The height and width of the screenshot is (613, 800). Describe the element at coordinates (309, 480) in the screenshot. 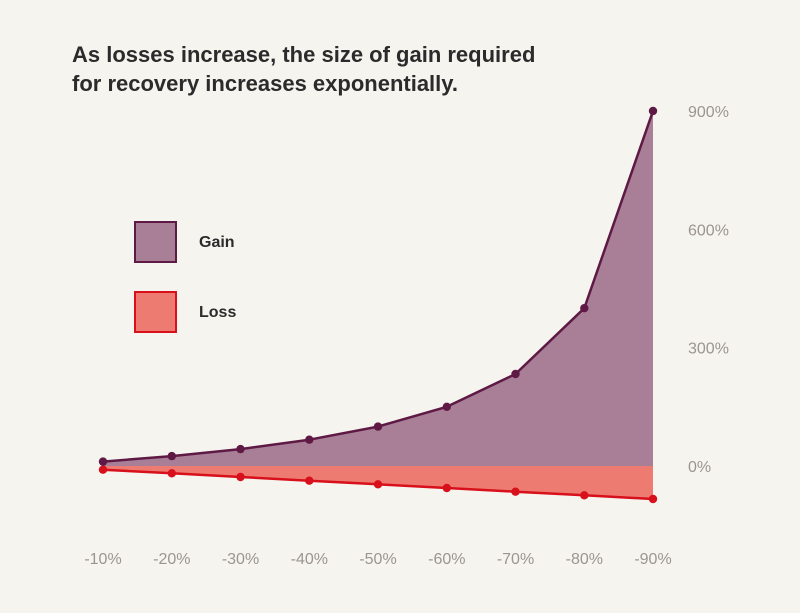

I see `loss-point--40pct` at that location.